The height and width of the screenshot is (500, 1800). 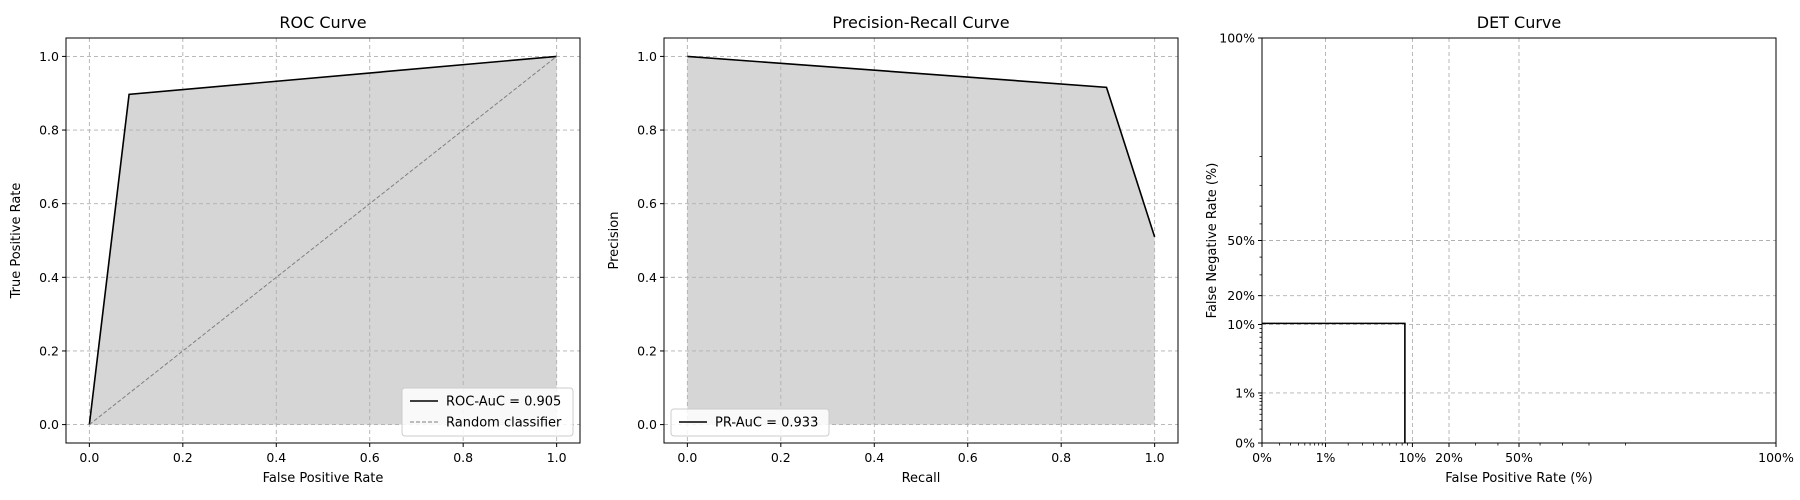 I want to click on chart-title: Precision-Recall Curve, so click(x=920, y=22).